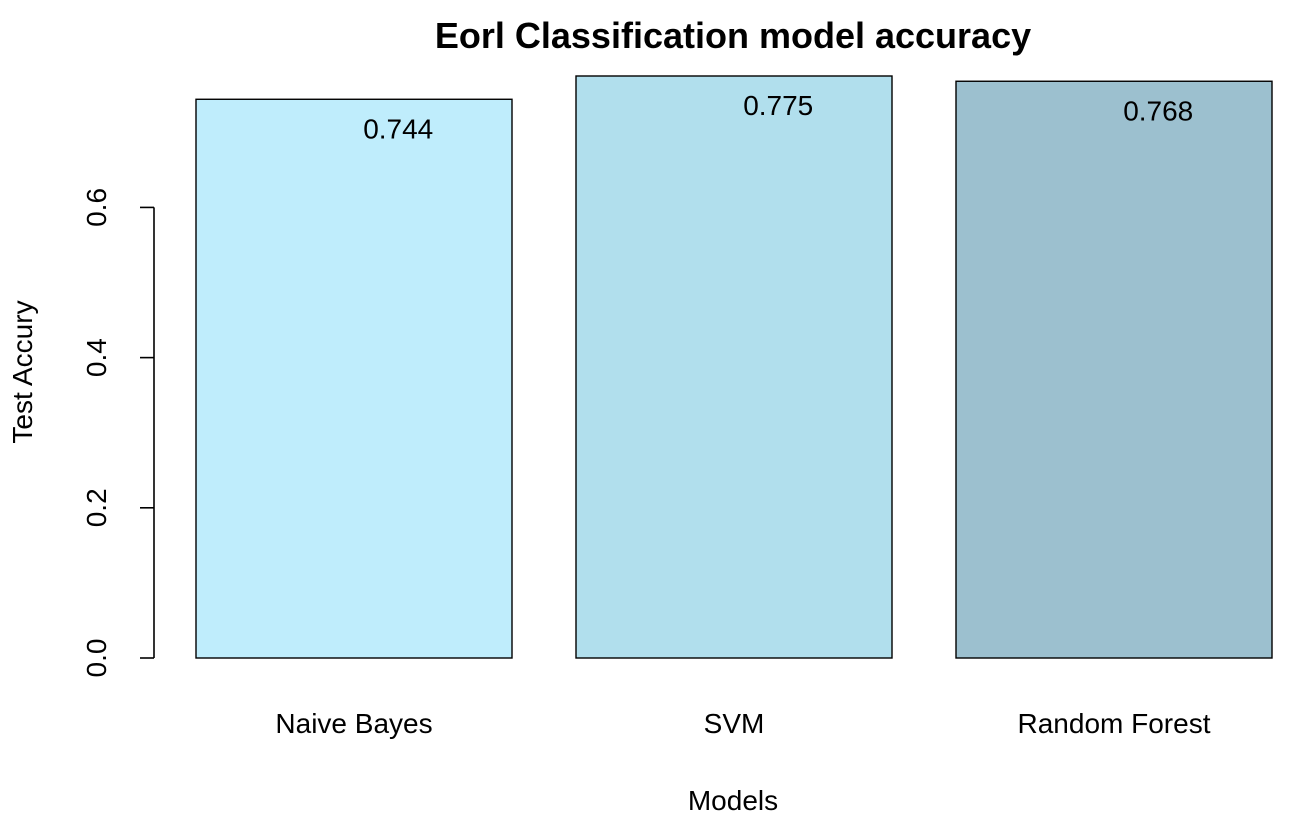 The height and width of the screenshot is (829, 1296). What do you see at coordinates (733, 35) in the screenshot?
I see `chart-title: Eorl Classification model accuracy` at bounding box center [733, 35].